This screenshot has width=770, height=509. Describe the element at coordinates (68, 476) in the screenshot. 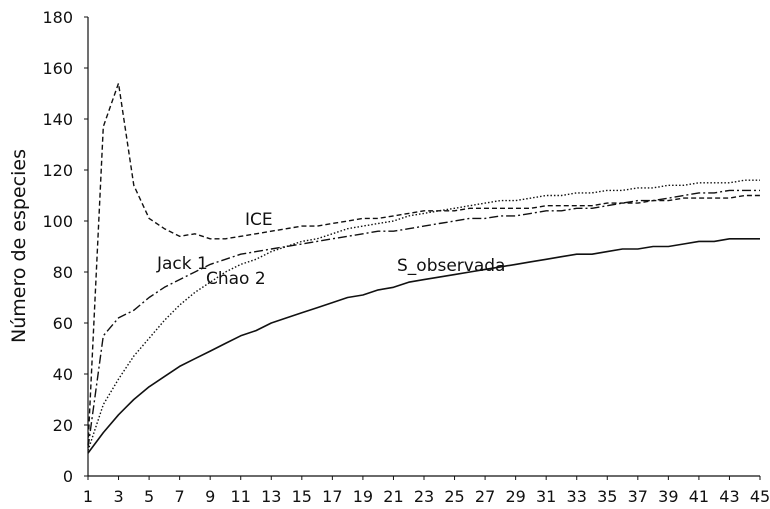

I see `y-tick-label: 0` at that location.